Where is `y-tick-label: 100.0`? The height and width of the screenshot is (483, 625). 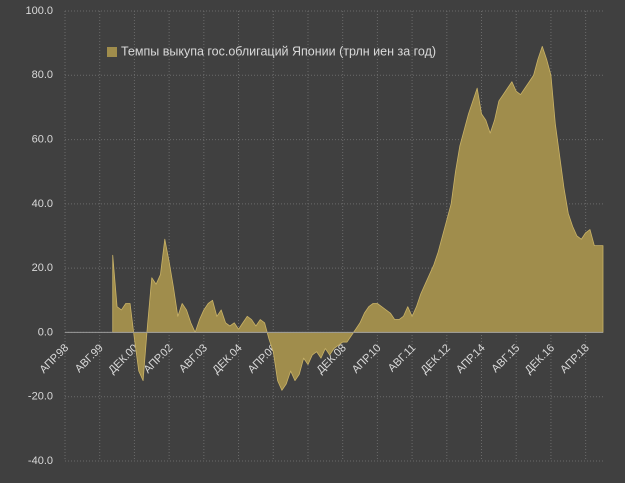 y-tick-label: 100.0 is located at coordinates (39, 11).